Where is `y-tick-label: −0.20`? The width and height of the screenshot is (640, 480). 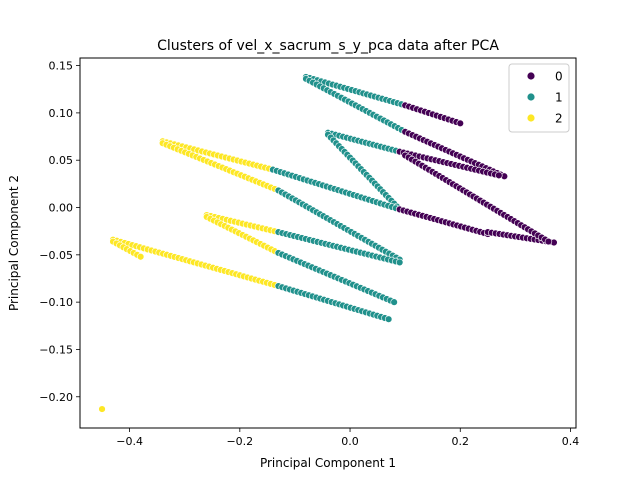
y-tick-label: −0.20 is located at coordinates (56, 397).